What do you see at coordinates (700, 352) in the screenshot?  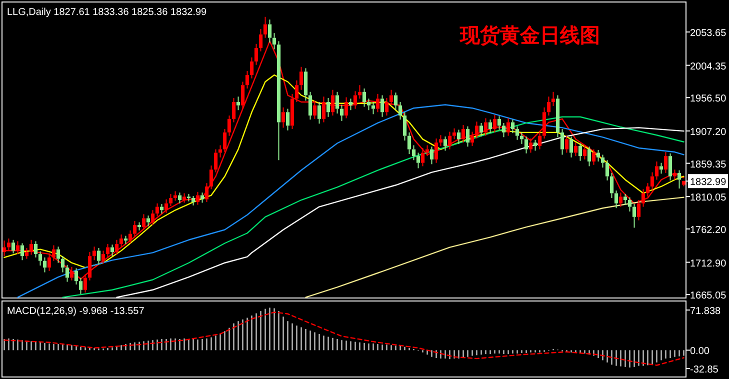 I see `y-tick-label: 0.00` at bounding box center [700, 352].